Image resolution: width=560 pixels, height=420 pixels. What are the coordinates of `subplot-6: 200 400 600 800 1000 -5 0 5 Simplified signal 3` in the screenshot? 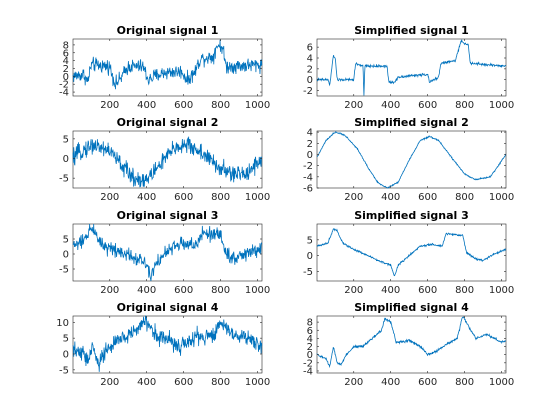 It's located at (408, 252).